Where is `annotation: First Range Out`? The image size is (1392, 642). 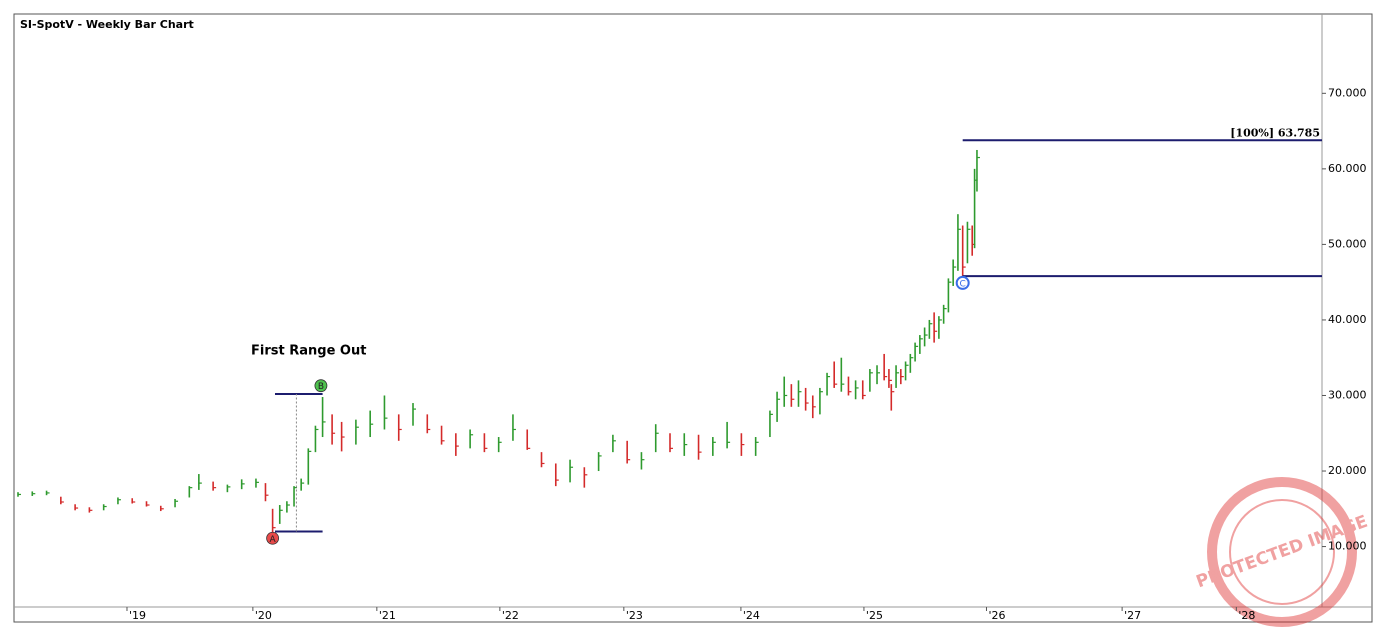
annotation: First Range Out is located at coordinates (308, 351).